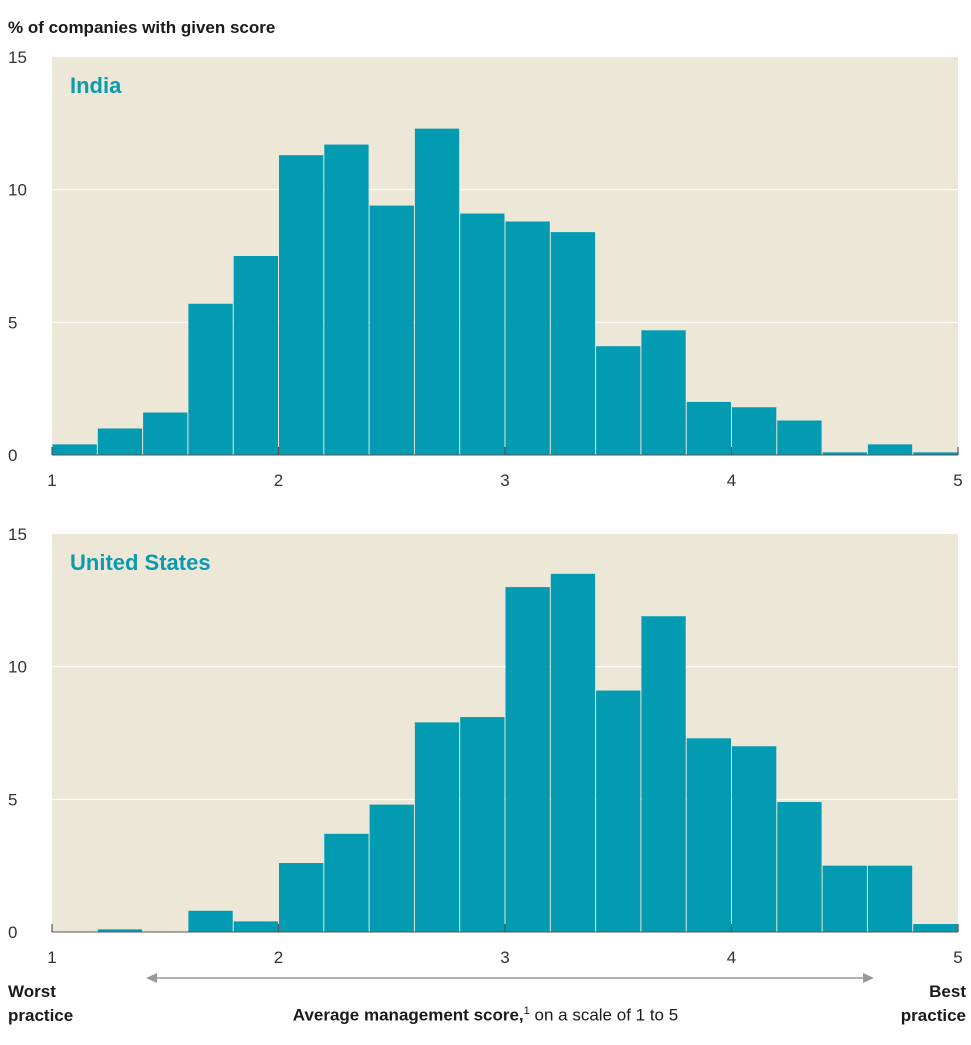 The height and width of the screenshot is (1045, 971). What do you see at coordinates (142, 27) in the screenshot?
I see `y-axis-title: % of companies with given score` at bounding box center [142, 27].